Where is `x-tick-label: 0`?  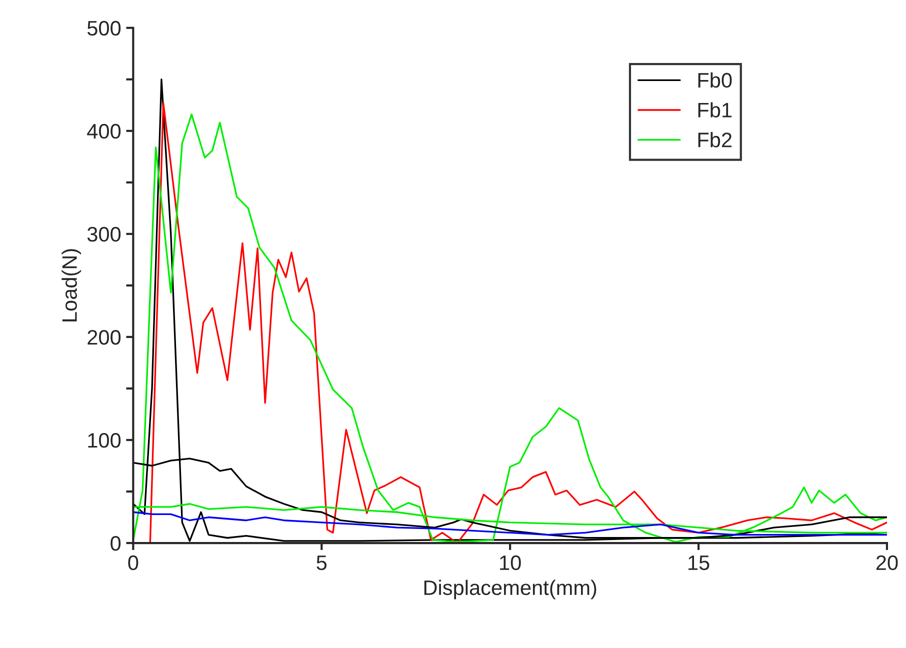 x-tick-label: 0 is located at coordinates (133, 562).